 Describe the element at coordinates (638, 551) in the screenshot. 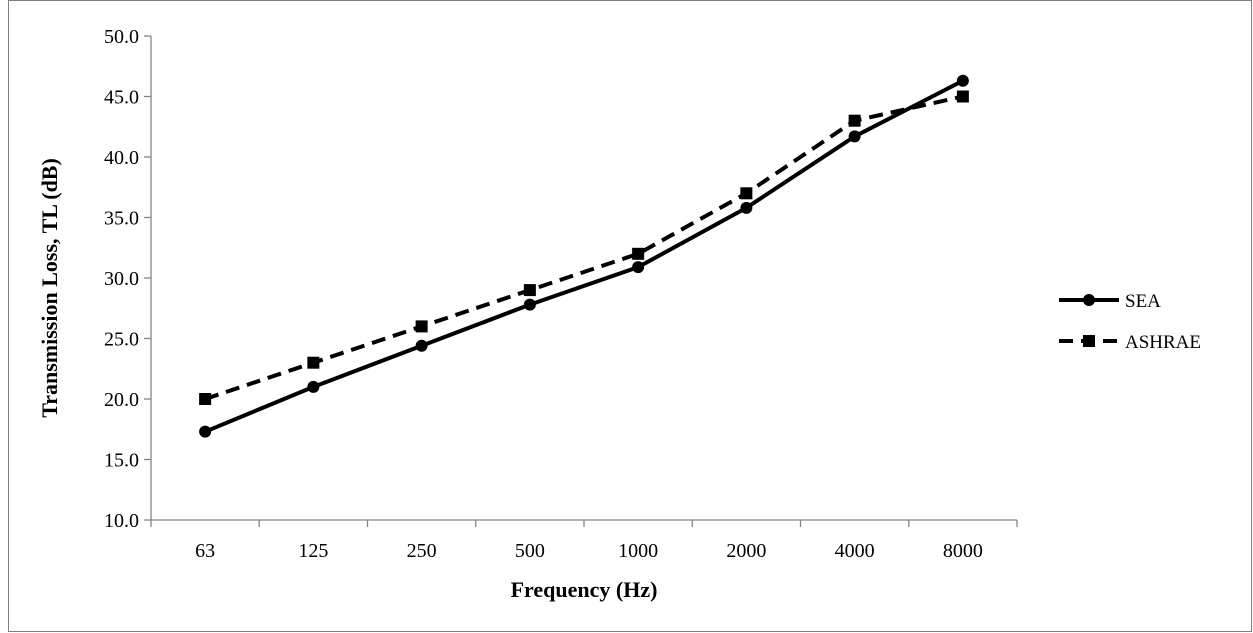

I see `x-tick-label: 1000` at that location.